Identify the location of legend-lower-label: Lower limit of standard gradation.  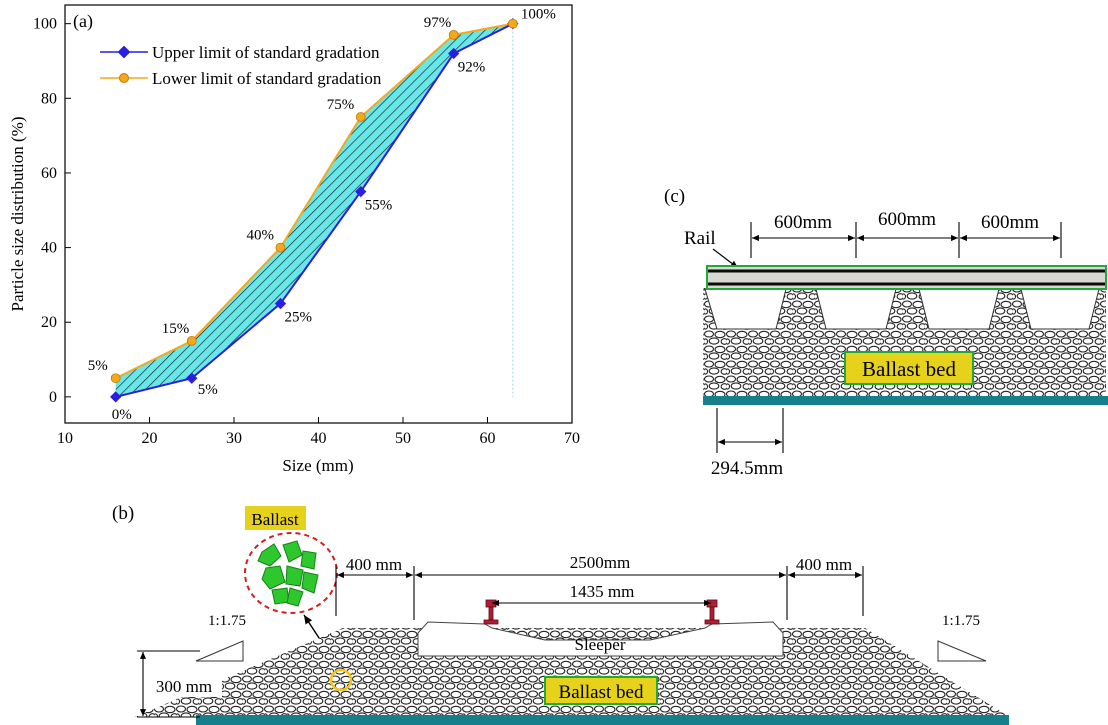
(267, 78).